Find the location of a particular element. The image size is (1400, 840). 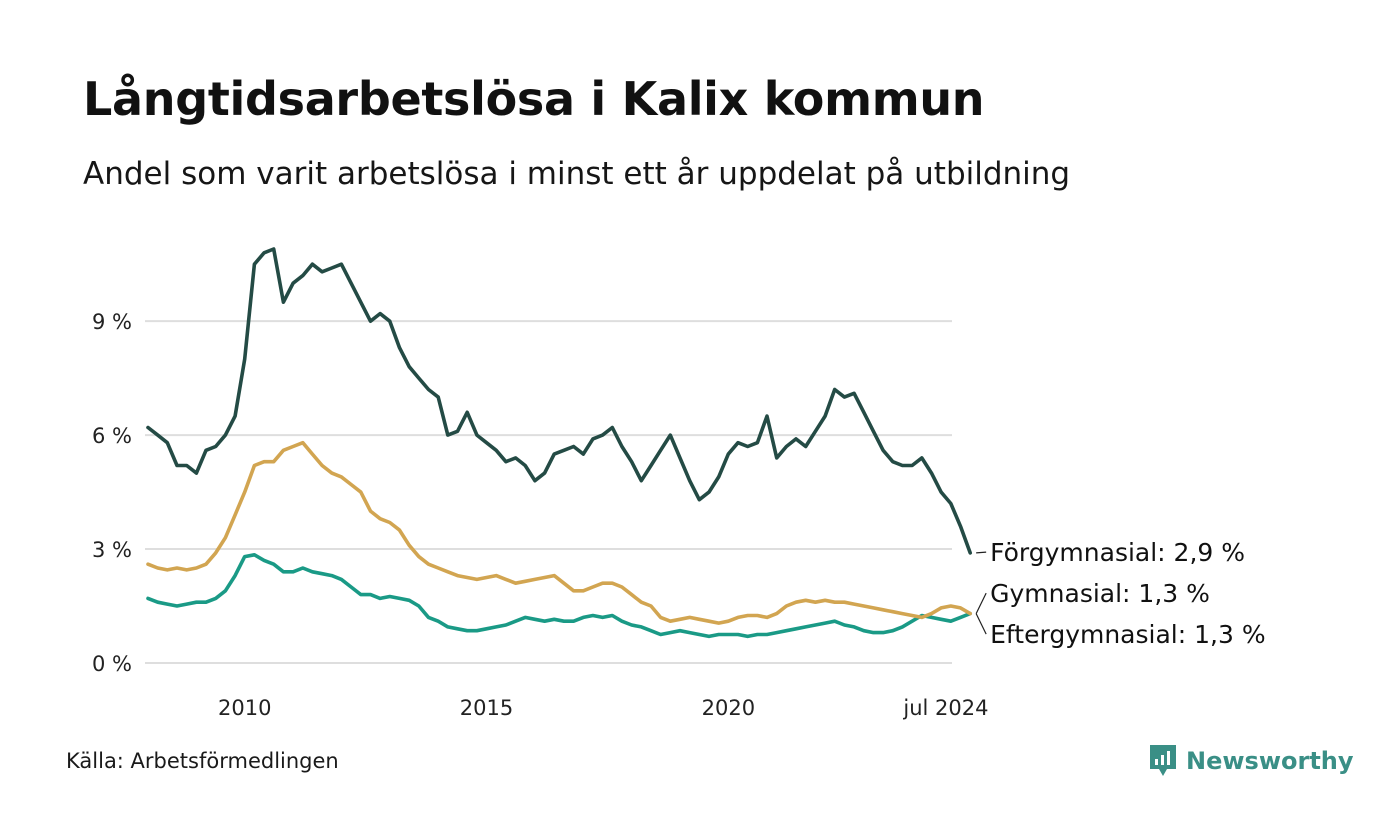

brand-name: Newsworthy is located at coordinates (1270, 761).